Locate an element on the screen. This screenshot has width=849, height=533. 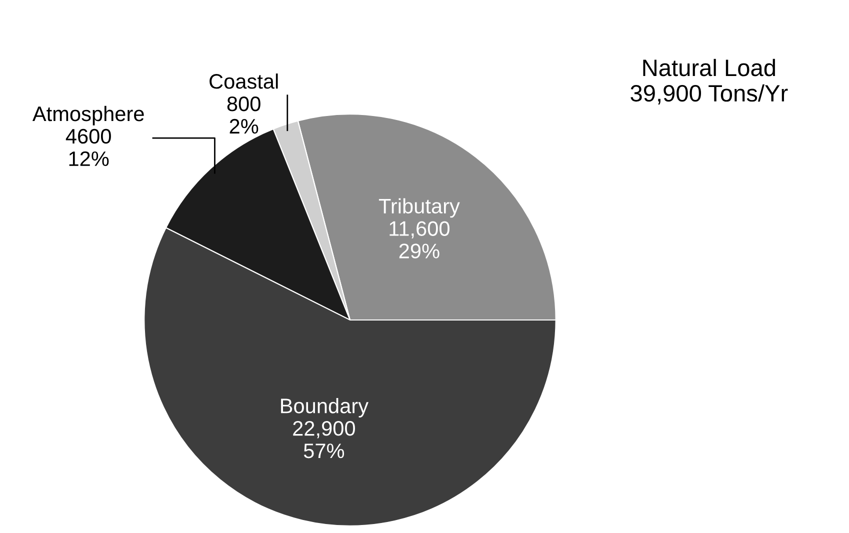
text: Natural Load 39,900 Tons/Yr is located at coordinates (709, 81).